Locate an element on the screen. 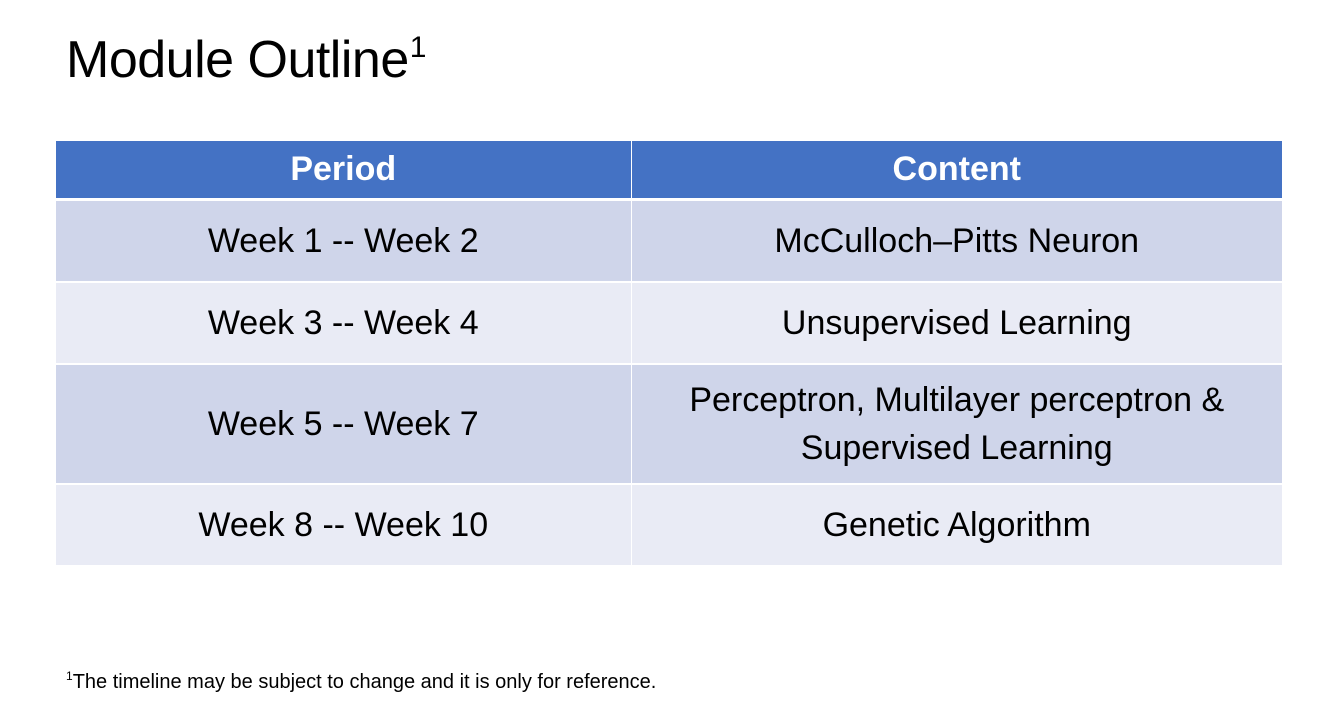 The image size is (1321, 719). table-row: Week 8 -- Week 10 Genetic Algorithm is located at coordinates (669, 524).